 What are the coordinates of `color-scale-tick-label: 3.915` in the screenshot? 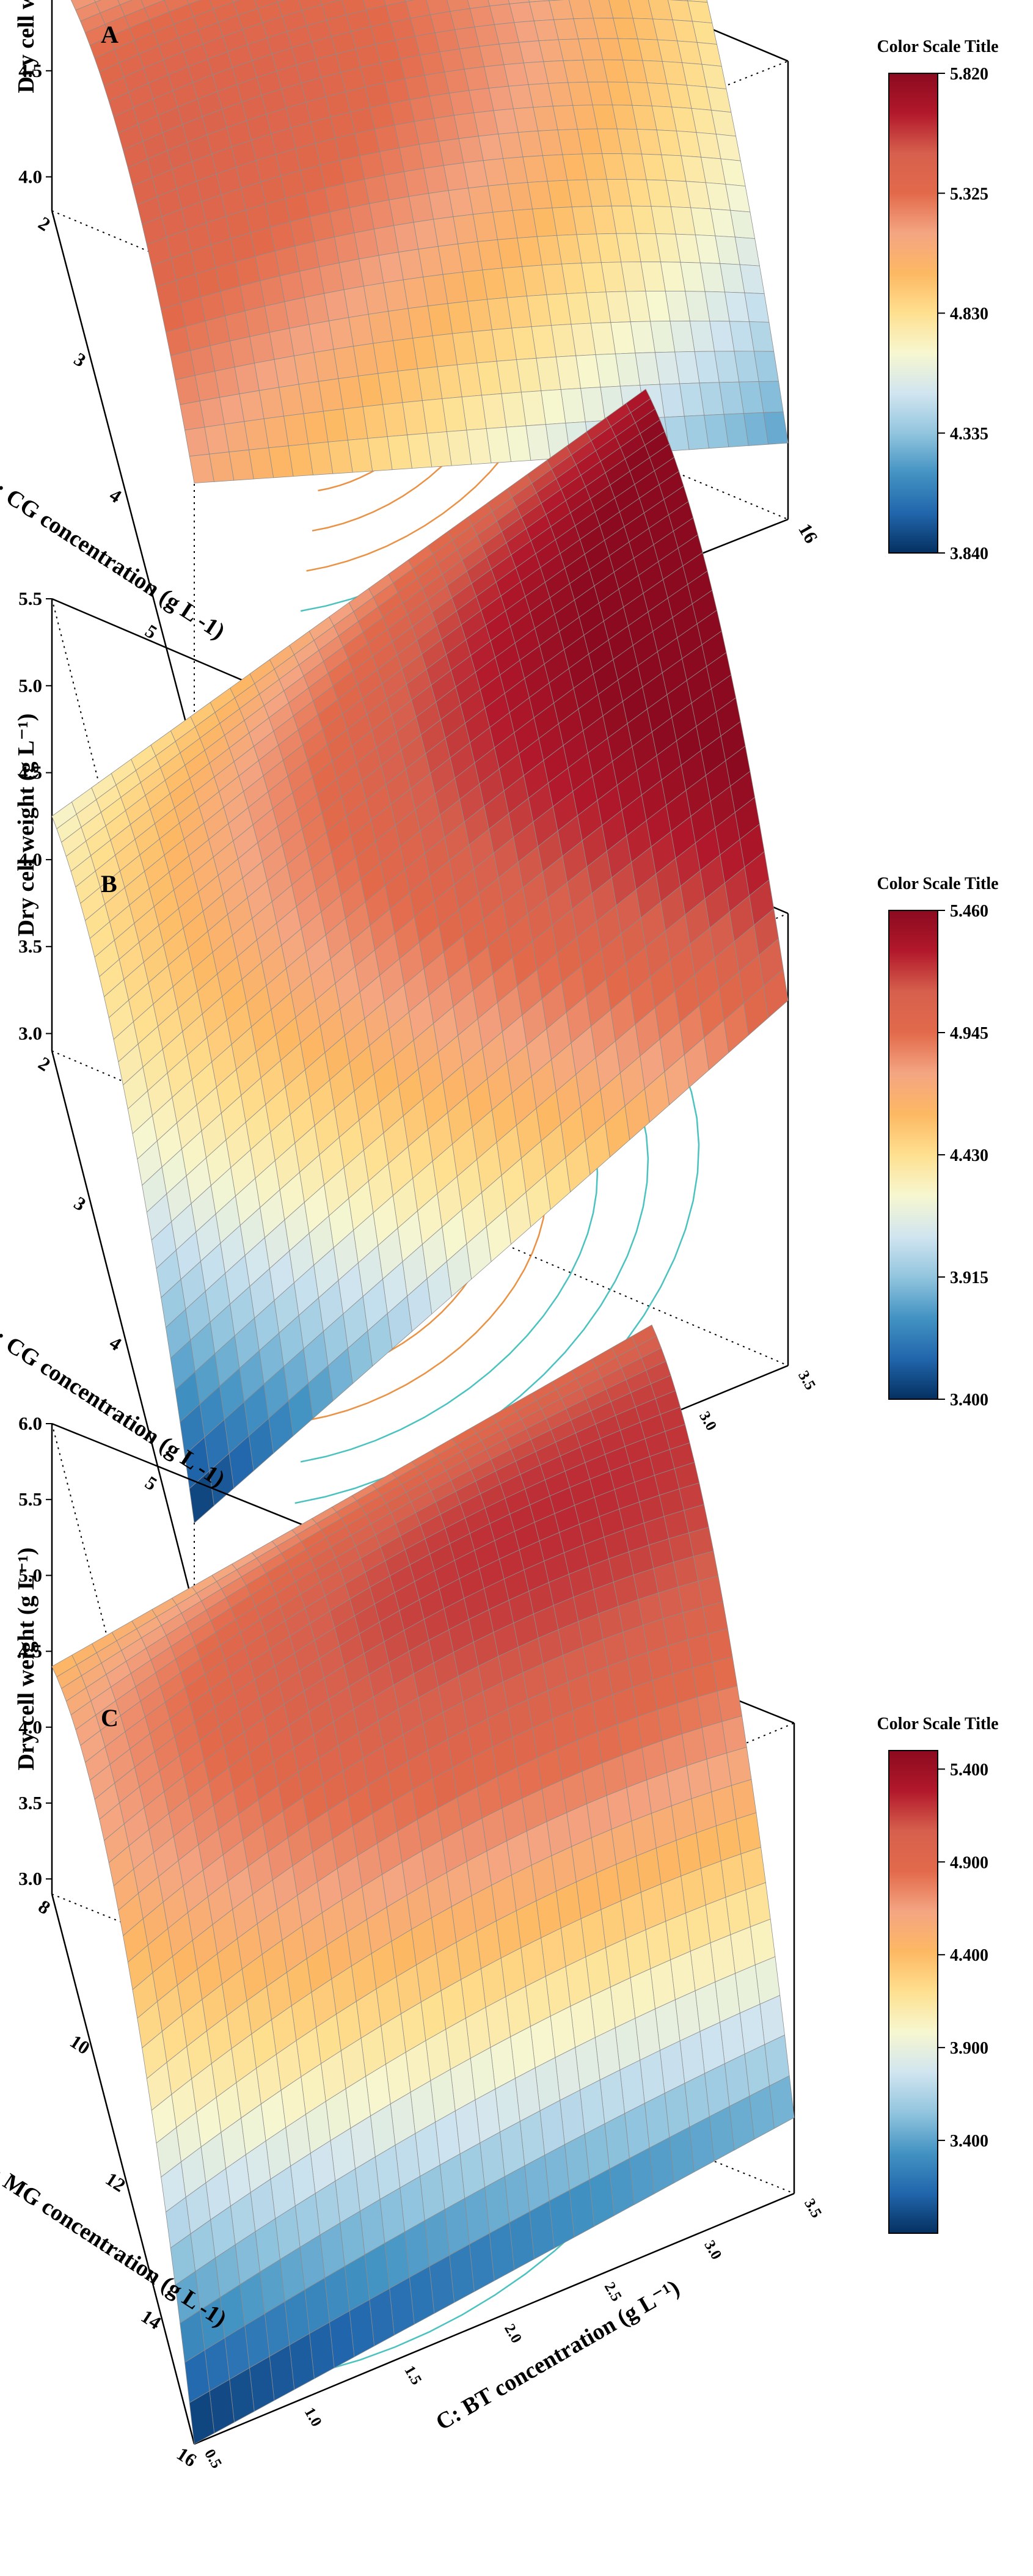 It's located at (969, 1277).